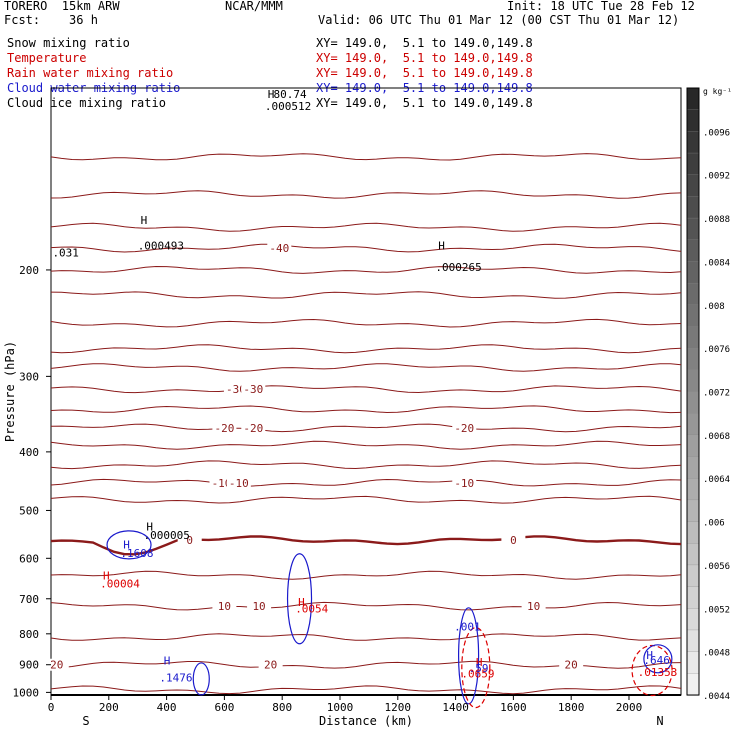  I want to click on y-tick-label: 700, so click(29, 599).